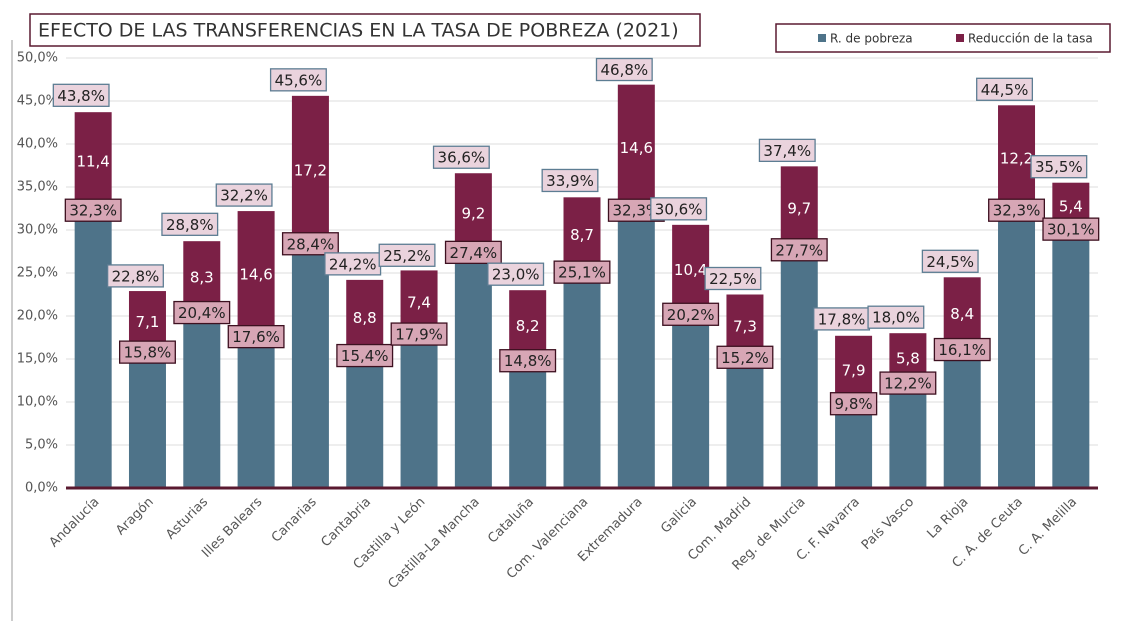 Image resolution: width=1124 pixels, height=621 pixels. I want to click on total-label: 22,8%, so click(136, 276).